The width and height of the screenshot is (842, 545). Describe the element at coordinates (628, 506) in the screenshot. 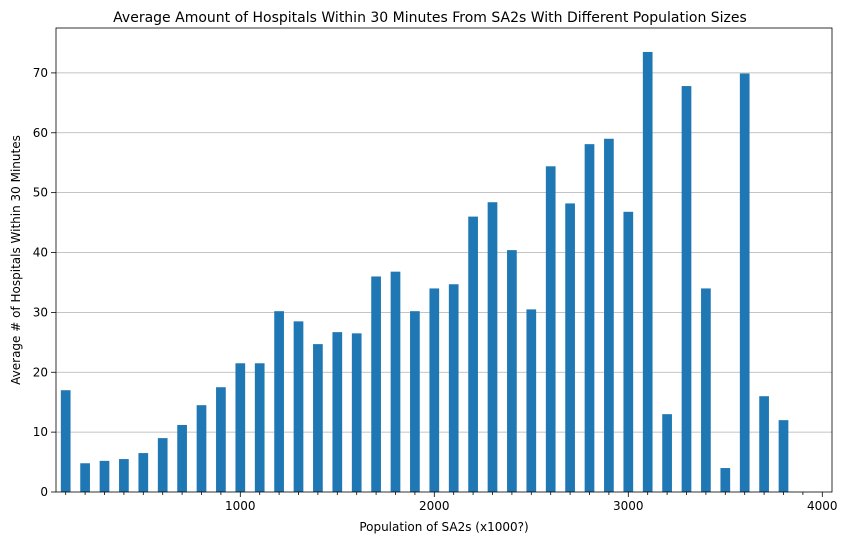

I see `x-tick-label: 3000` at that location.